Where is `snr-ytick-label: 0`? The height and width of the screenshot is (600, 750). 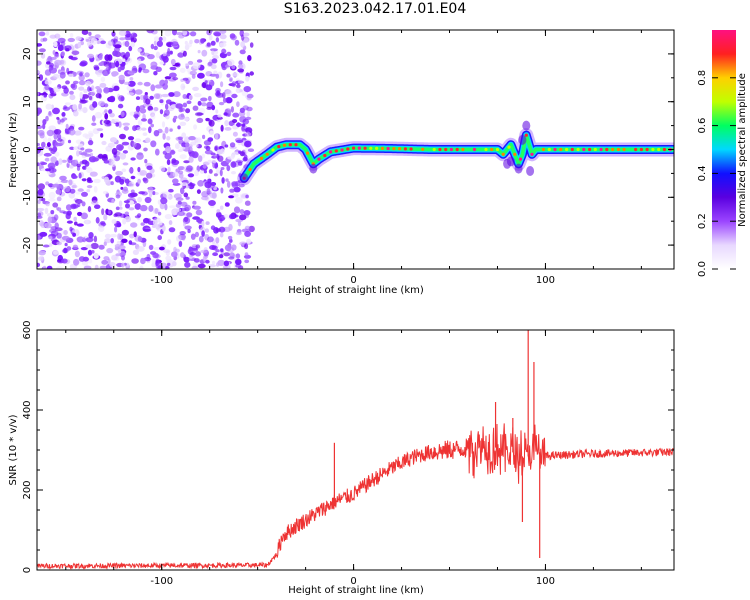 snr-ytick-label: 0 is located at coordinates (27, 570).